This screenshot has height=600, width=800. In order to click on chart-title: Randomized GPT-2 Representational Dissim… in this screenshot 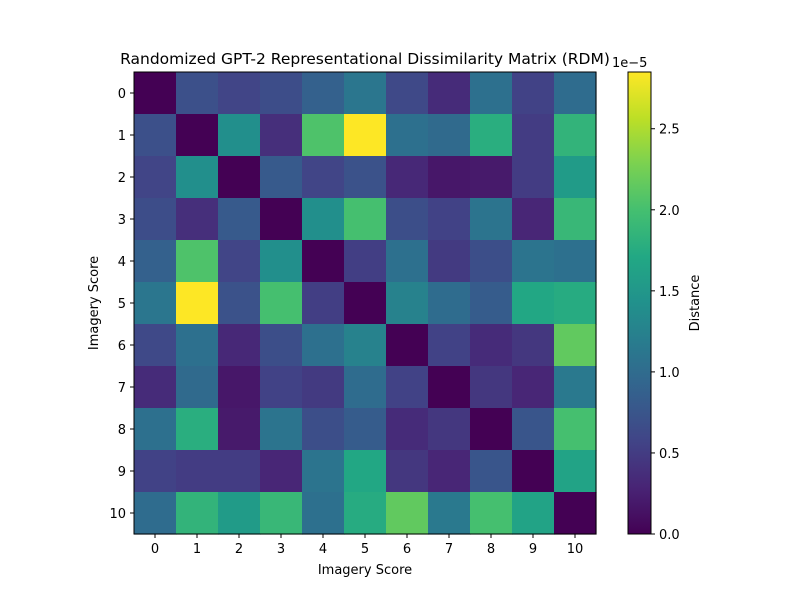, I will do `click(365, 59)`.